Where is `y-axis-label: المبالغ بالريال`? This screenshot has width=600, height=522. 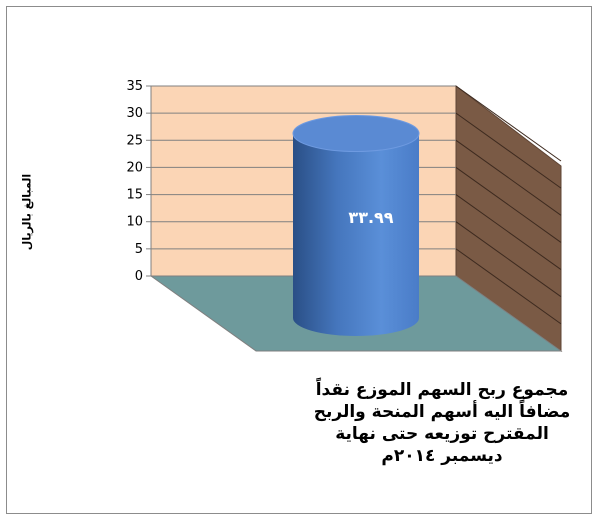 y-axis-label: المبالغ بالريال is located at coordinates (27, 212).